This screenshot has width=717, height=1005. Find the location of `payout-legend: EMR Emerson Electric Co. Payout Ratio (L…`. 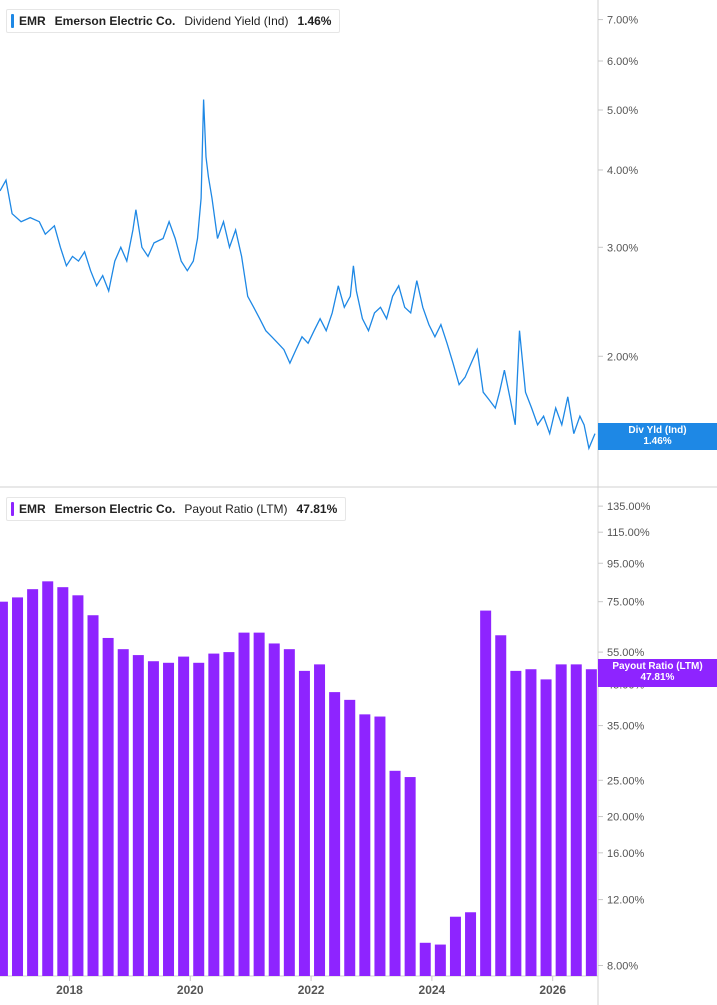

payout-legend: EMR Emerson Electric Co. Payout Ratio (L… is located at coordinates (176, 509).